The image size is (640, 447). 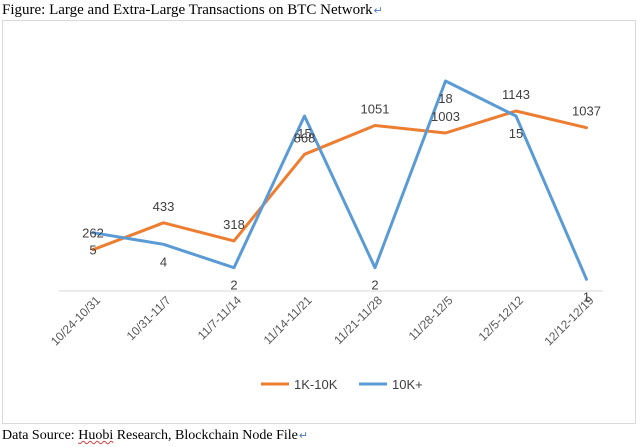 I want to click on x-tick-label: 12/5-12/12, so click(x=501, y=318).